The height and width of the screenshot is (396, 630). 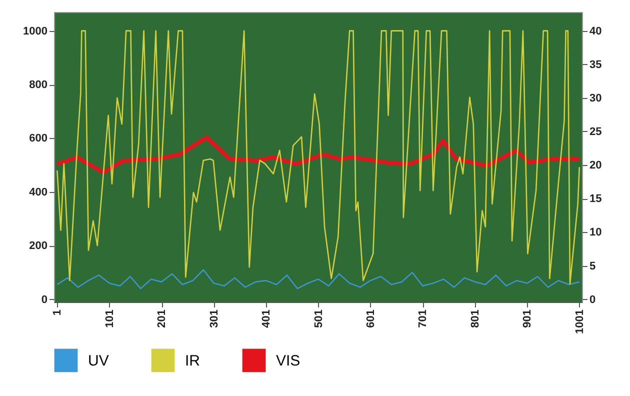 I want to click on y-tick-label: 400, so click(x=38, y=192).